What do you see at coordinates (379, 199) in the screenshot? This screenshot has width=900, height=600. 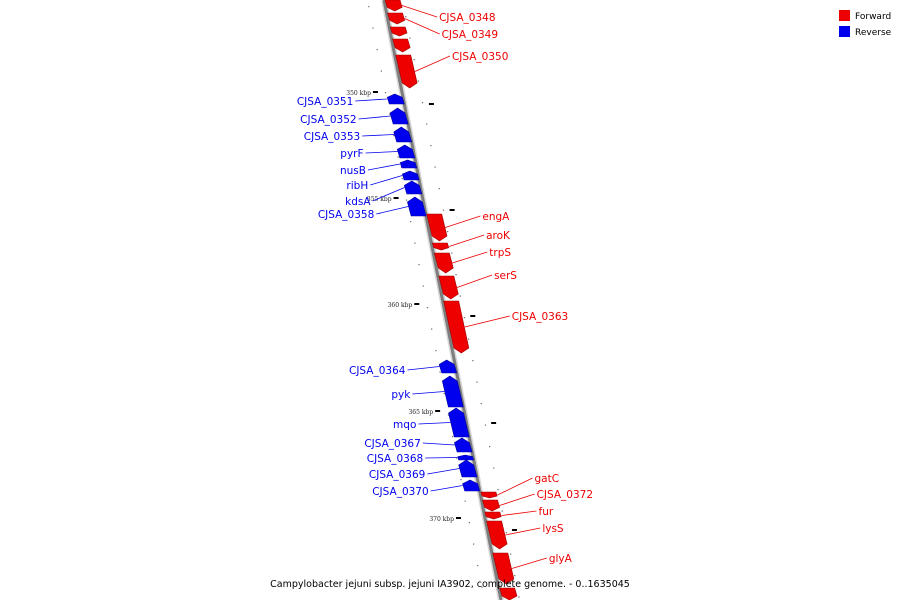 I see `tick-label: 355 kbp` at bounding box center [379, 199].